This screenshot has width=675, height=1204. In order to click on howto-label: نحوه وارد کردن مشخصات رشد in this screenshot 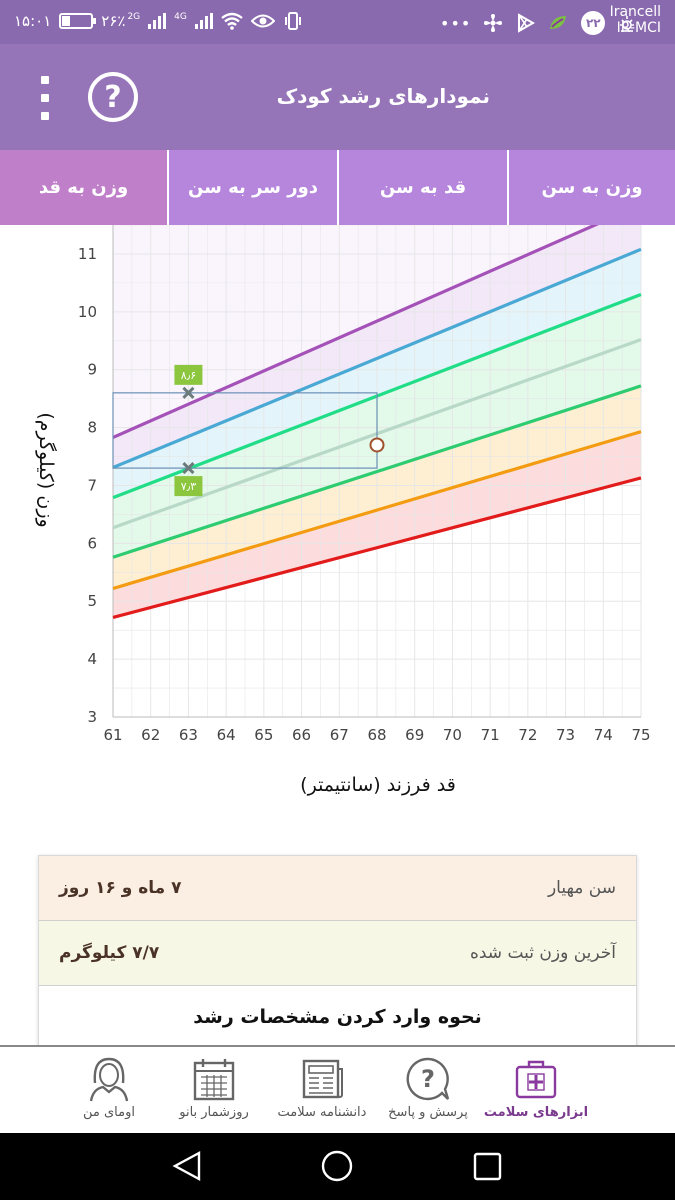, I will do `click(337, 1017)`.